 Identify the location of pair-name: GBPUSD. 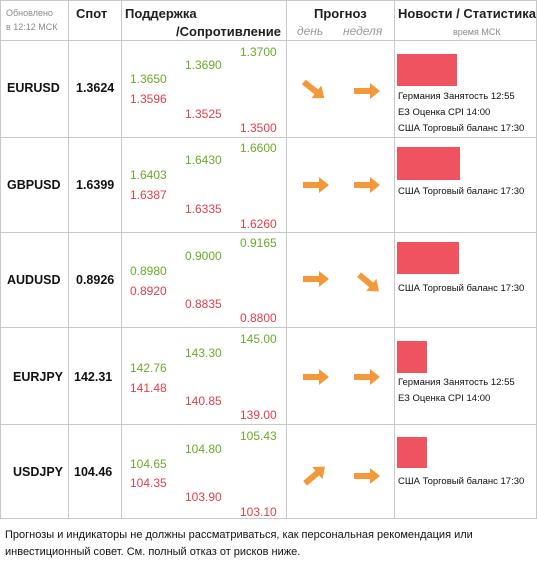
(34, 185).